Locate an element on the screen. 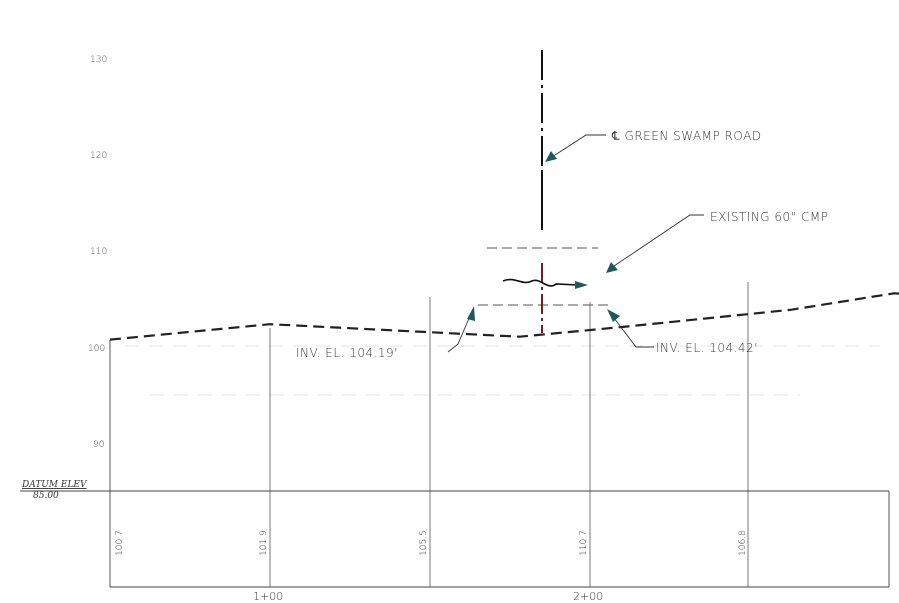 The width and height of the screenshot is (899, 603). centerline-label: ℄ GREEN SWAMP ROAD is located at coordinates (686, 136).